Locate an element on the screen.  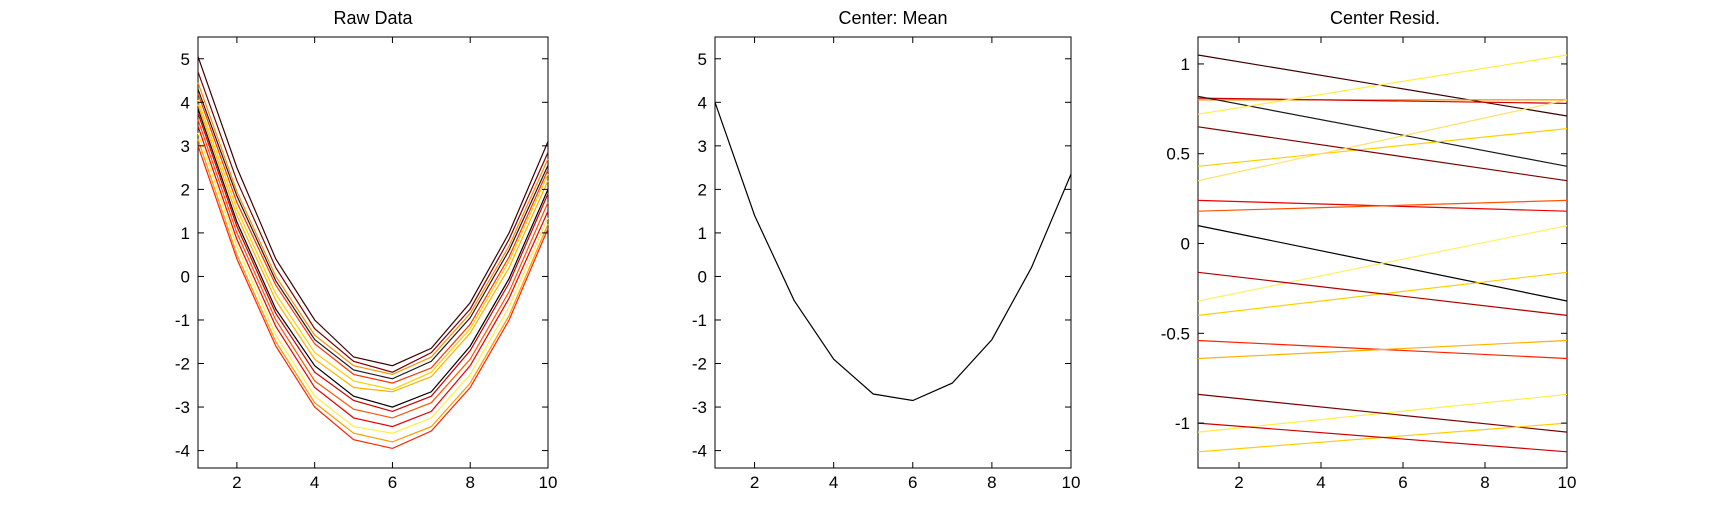
y-tick-label: 0.5 is located at coordinates (1178, 154).